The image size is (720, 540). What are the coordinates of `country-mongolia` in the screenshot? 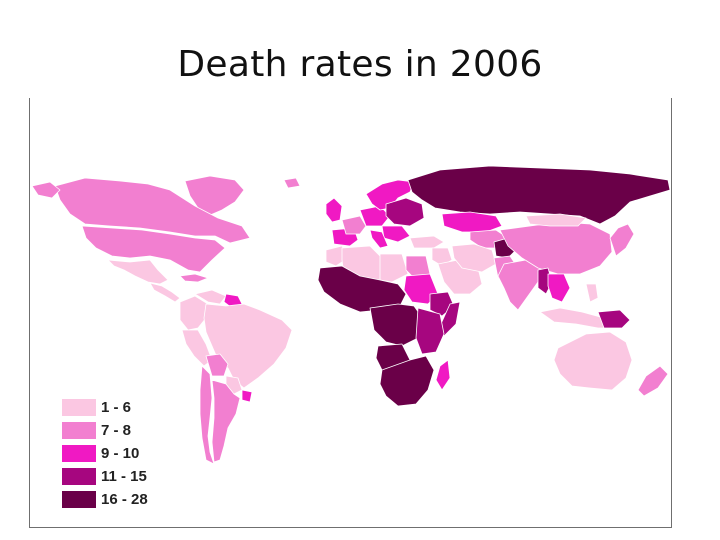 It's located at (556, 220).